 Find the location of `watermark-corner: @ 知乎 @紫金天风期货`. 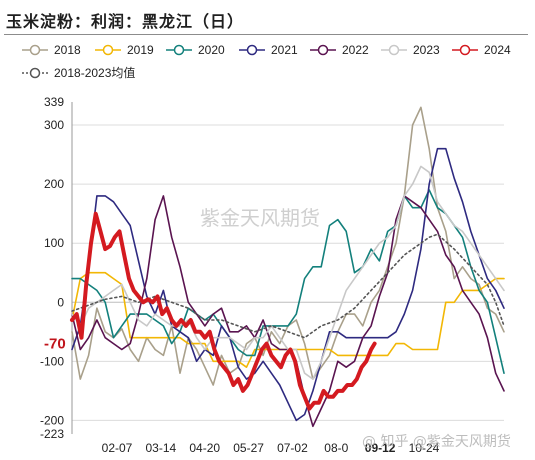

watermark-corner: @ 知乎 @紫金天风期货 is located at coordinates (436, 441).